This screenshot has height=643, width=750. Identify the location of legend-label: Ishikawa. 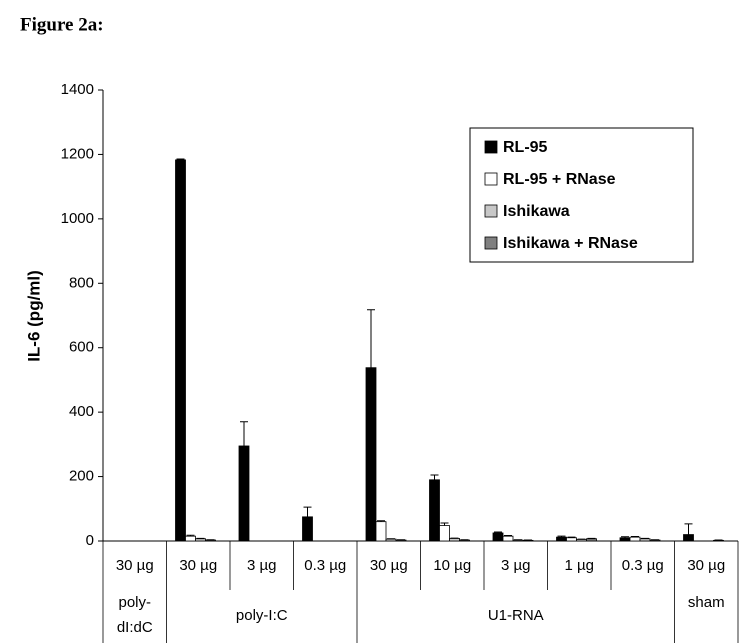
(536, 211).